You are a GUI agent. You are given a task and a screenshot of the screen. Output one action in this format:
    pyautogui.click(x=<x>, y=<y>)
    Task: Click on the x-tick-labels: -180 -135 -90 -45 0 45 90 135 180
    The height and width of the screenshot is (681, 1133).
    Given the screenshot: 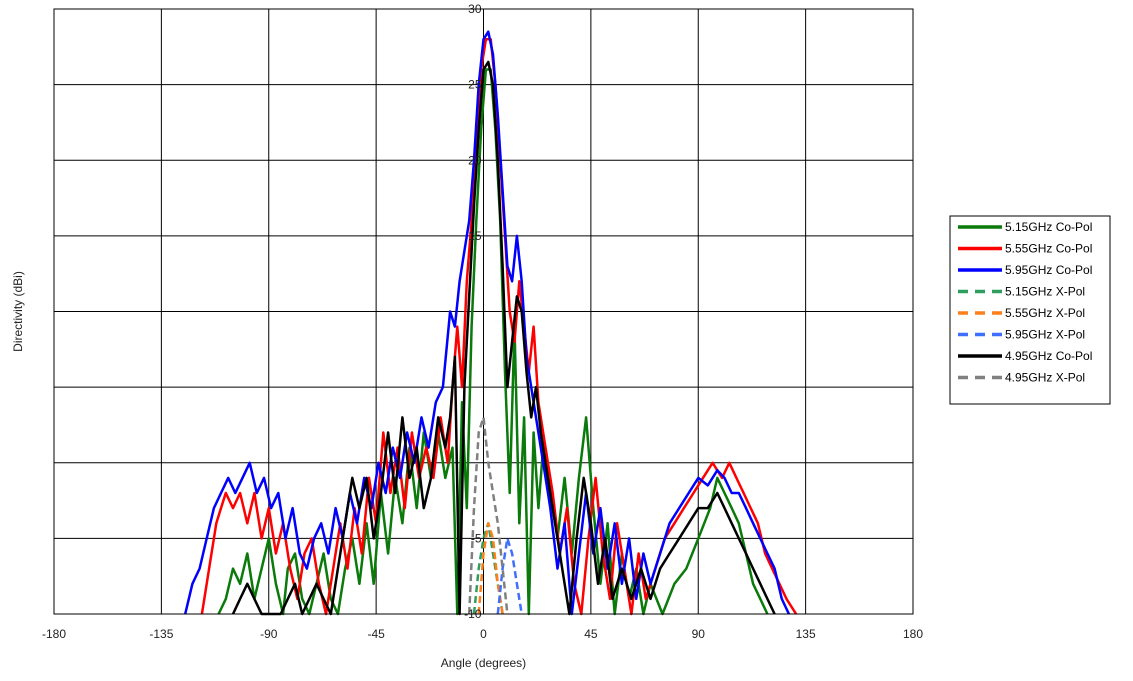 What is the action you would take?
    pyautogui.click(x=482, y=634)
    